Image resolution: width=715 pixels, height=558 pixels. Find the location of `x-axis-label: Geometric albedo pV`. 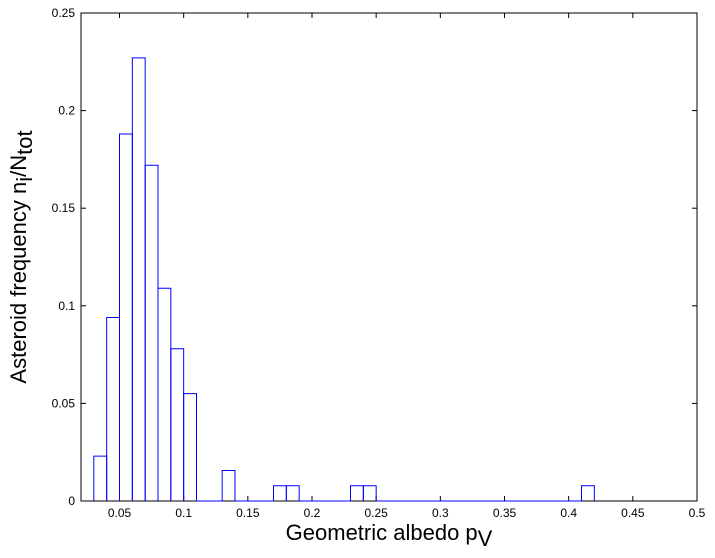

x-axis-label: Geometric albedo pV is located at coordinates (389, 535).